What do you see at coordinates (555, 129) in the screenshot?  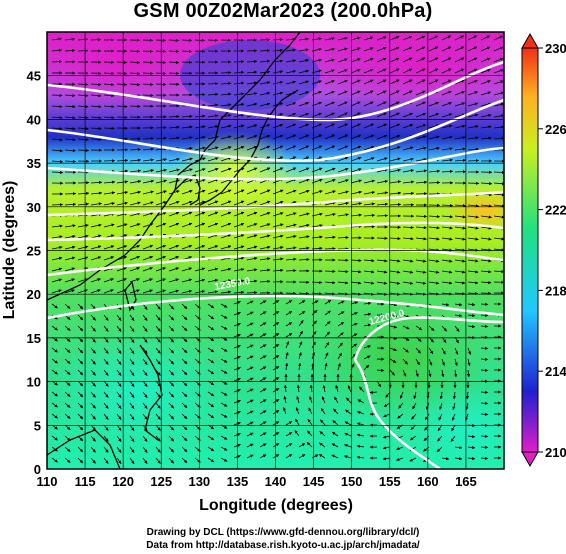 I see `colorbar-tick-label-226: 226` at bounding box center [555, 129].